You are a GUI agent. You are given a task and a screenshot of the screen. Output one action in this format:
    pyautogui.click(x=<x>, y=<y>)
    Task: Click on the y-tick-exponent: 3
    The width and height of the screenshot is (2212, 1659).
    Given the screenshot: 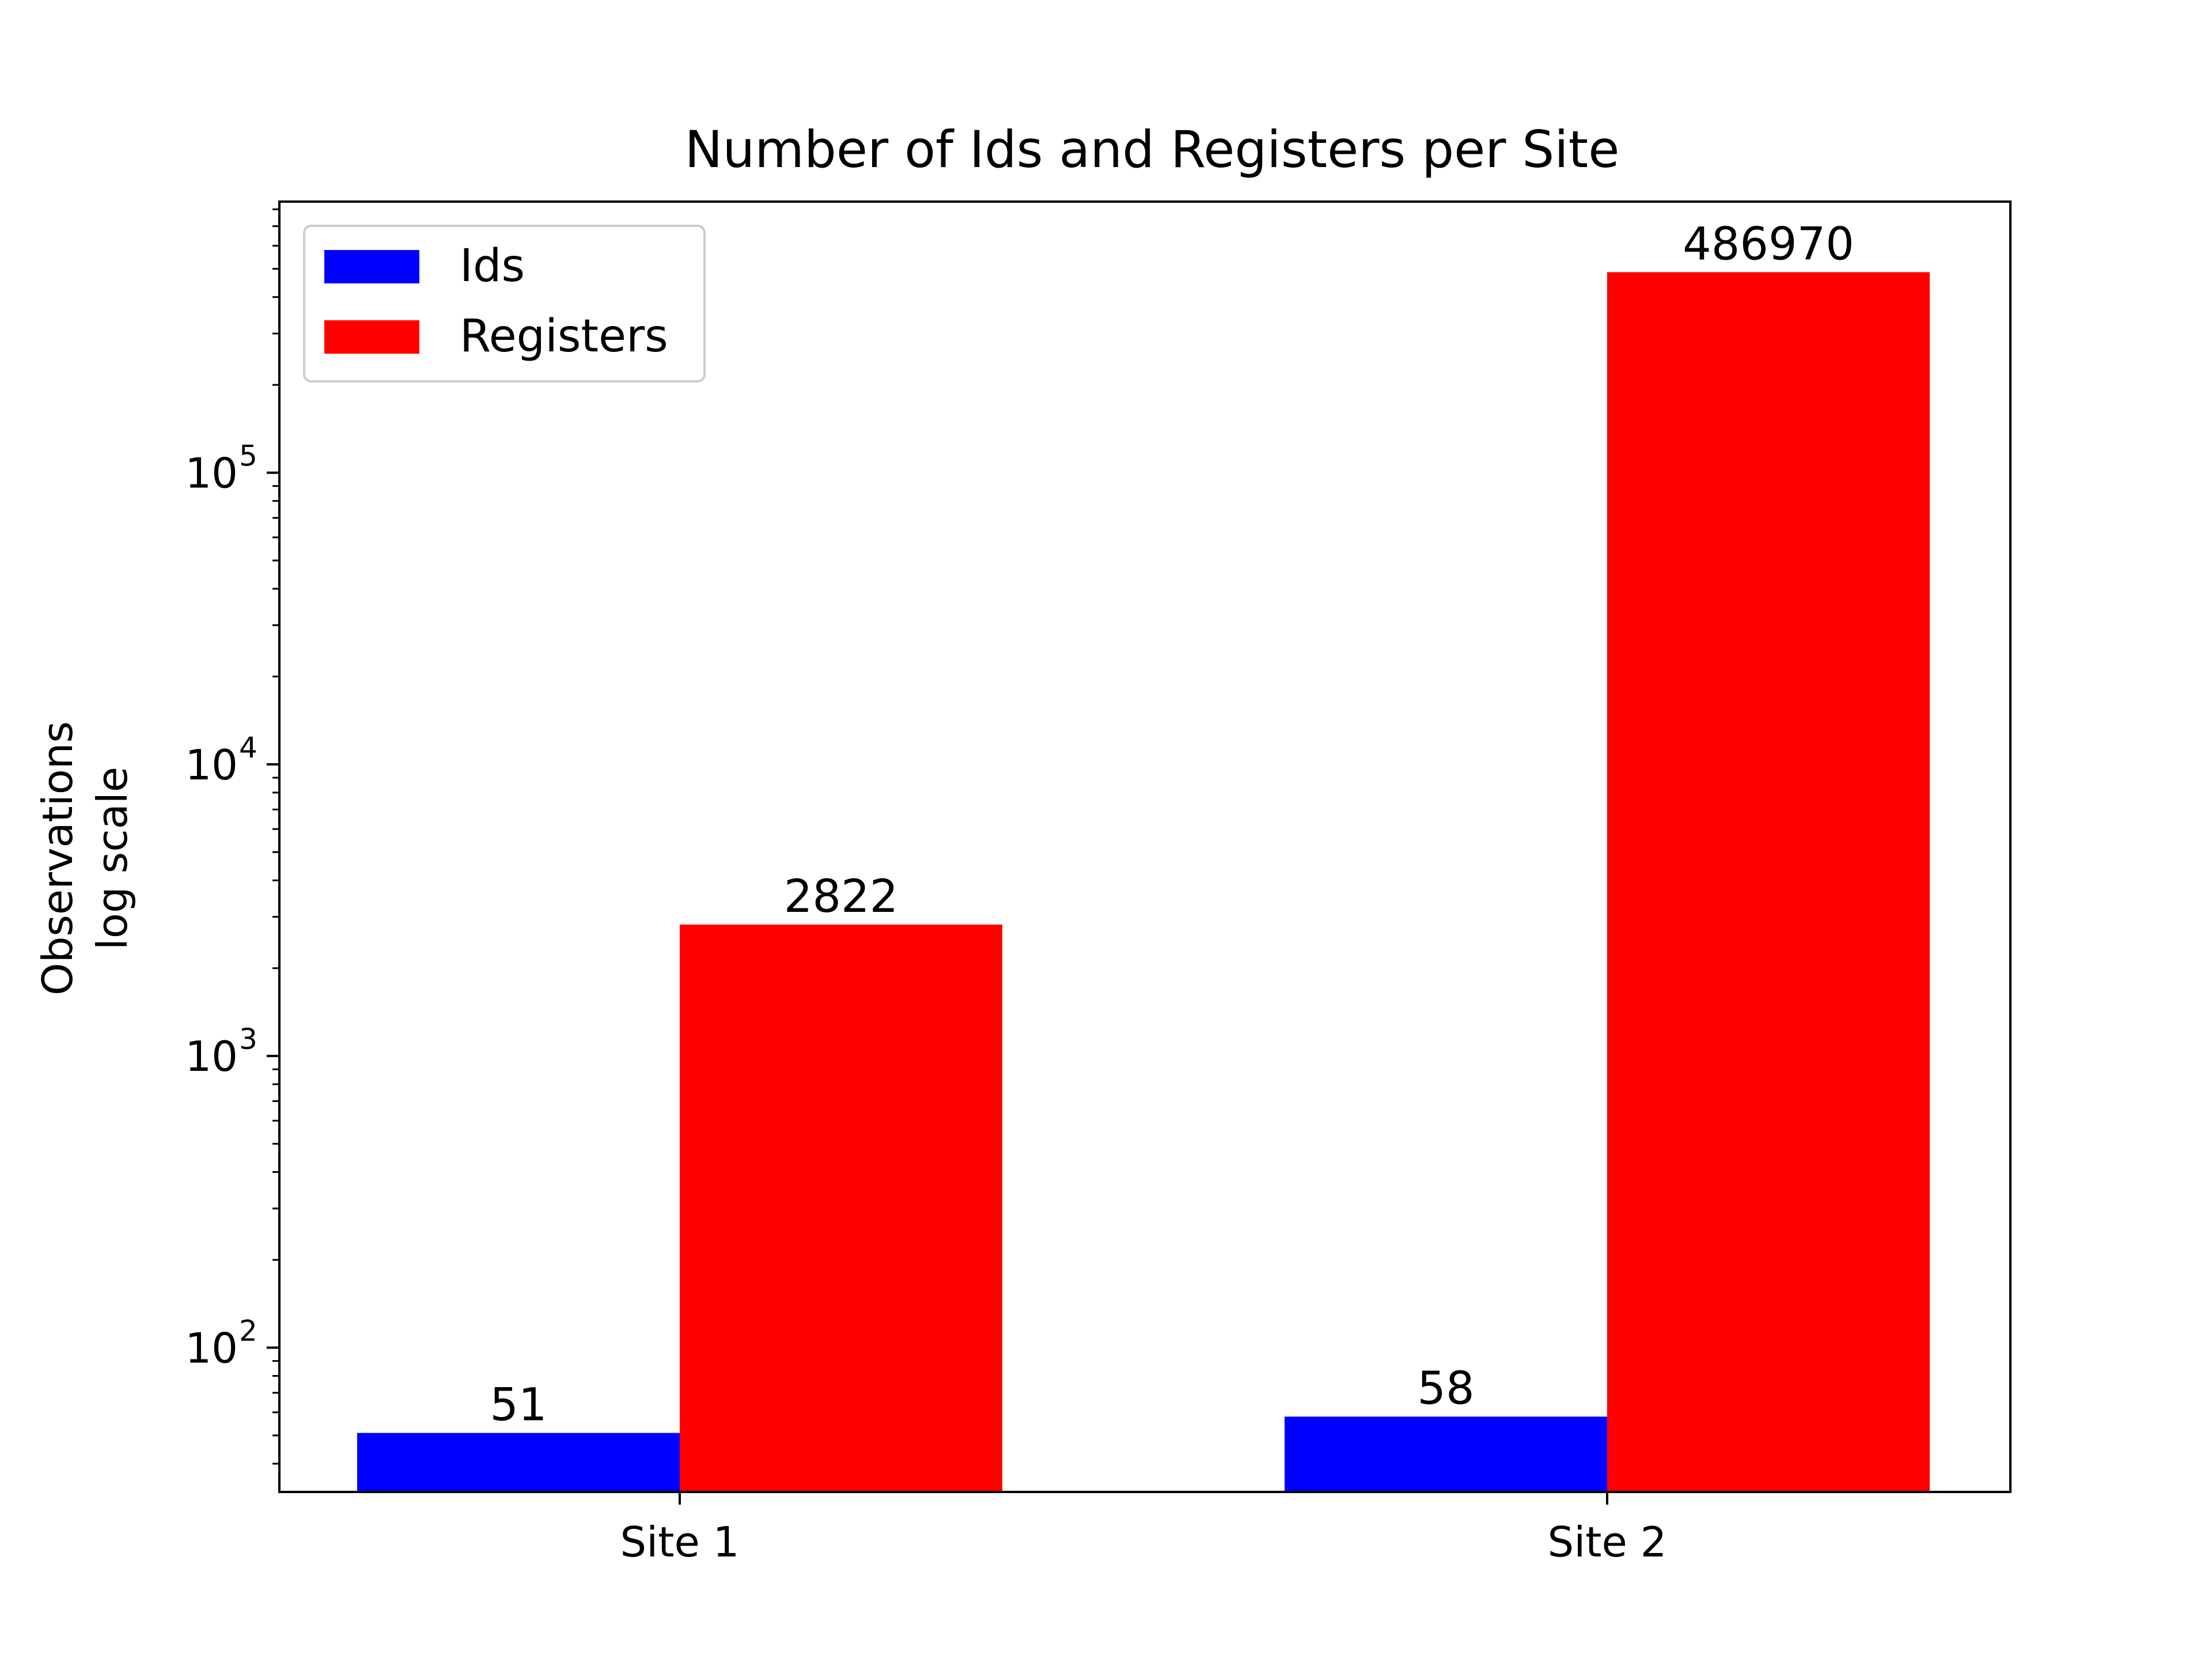 What is the action you would take?
    pyautogui.click(x=248, y=1039)
    